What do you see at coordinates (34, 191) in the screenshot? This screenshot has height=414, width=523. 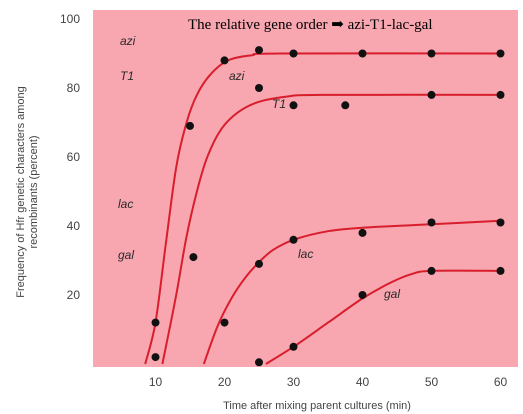 I see `y-axis-title-line2: recombinants (percent)` at bounding box center [34, 191].